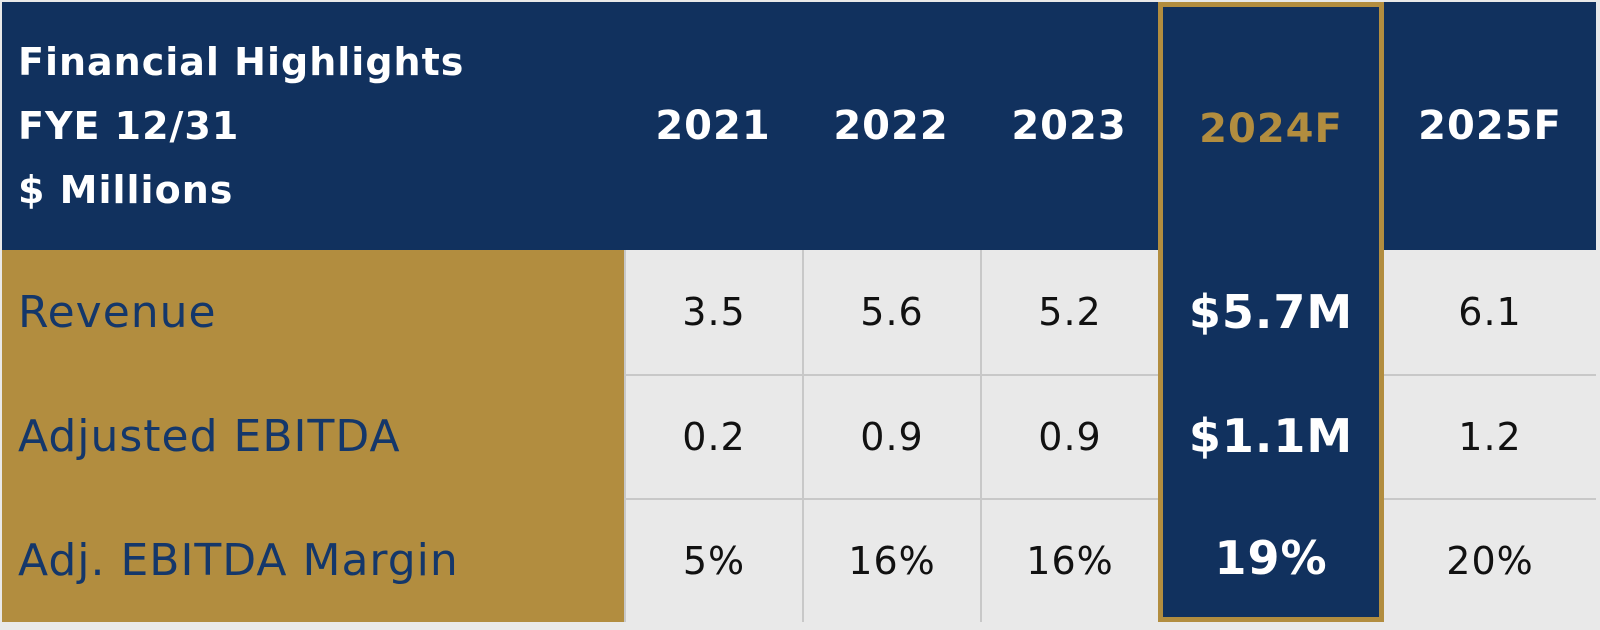 This screenshot has width=1600, height=630. I want to click on table-cell: 3.5, so click(713, 312).